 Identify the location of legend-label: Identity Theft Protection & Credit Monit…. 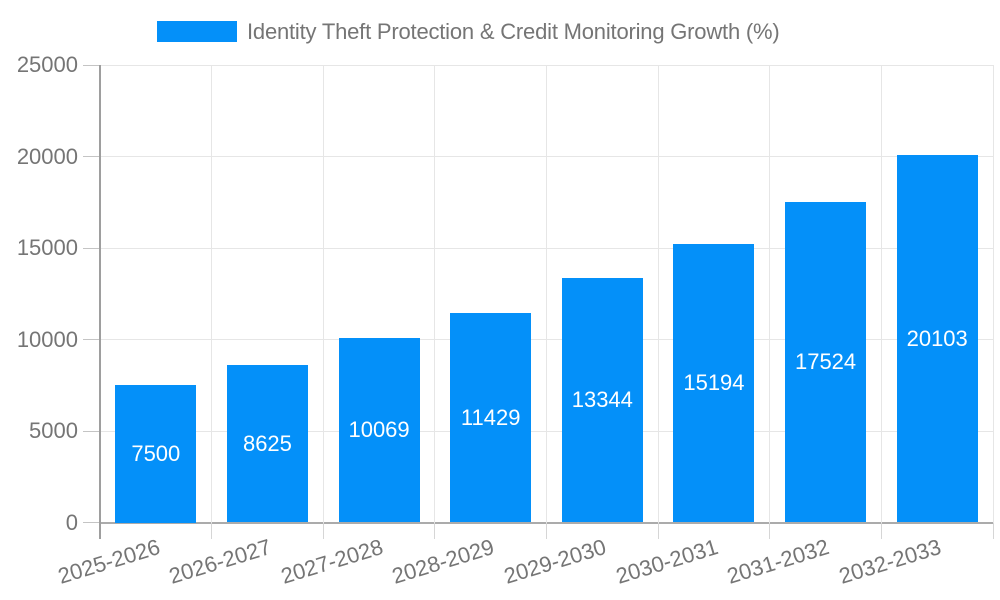
(513, 31).